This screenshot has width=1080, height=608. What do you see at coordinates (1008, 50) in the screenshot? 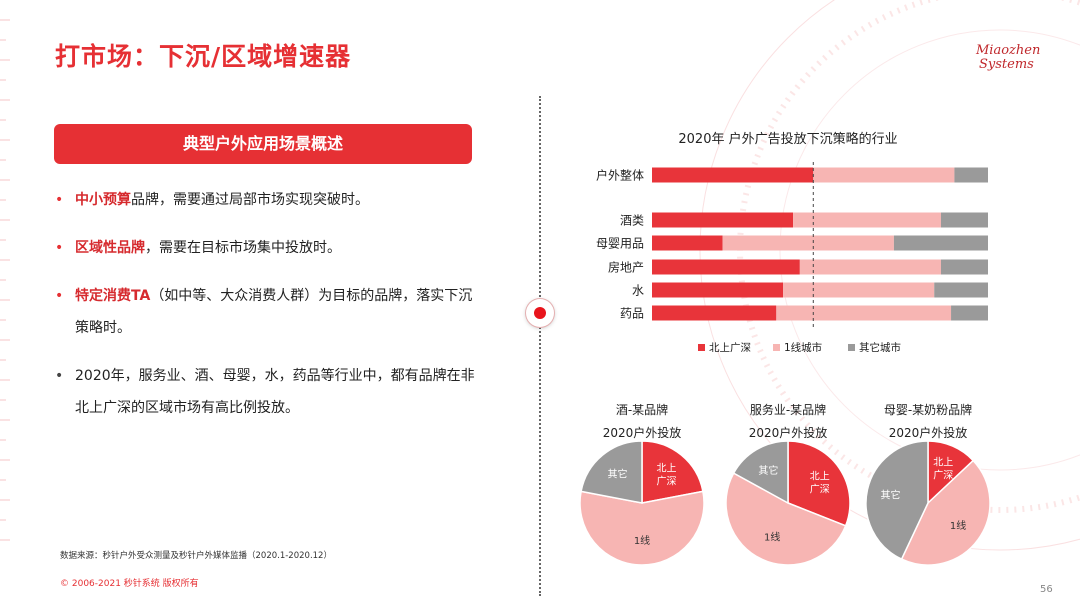
I see `logo-line-1: Miaozhen` at bounding box center [1008, 50].